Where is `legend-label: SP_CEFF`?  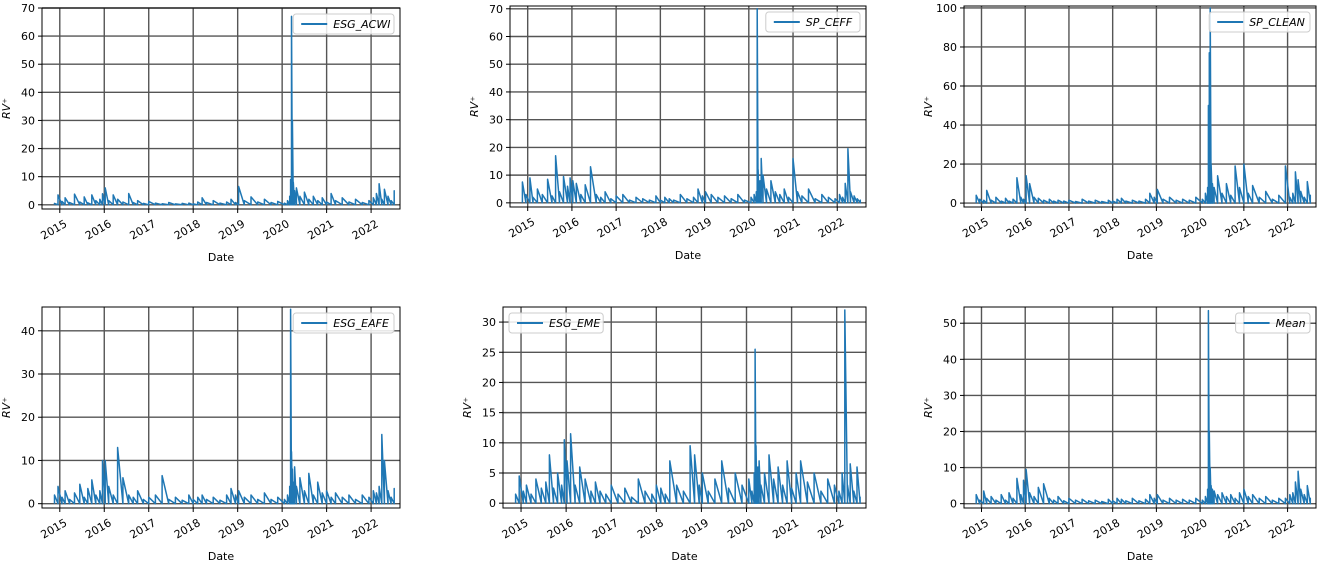 legend-label: SP_CEFF is located at coordinates (829, 22).